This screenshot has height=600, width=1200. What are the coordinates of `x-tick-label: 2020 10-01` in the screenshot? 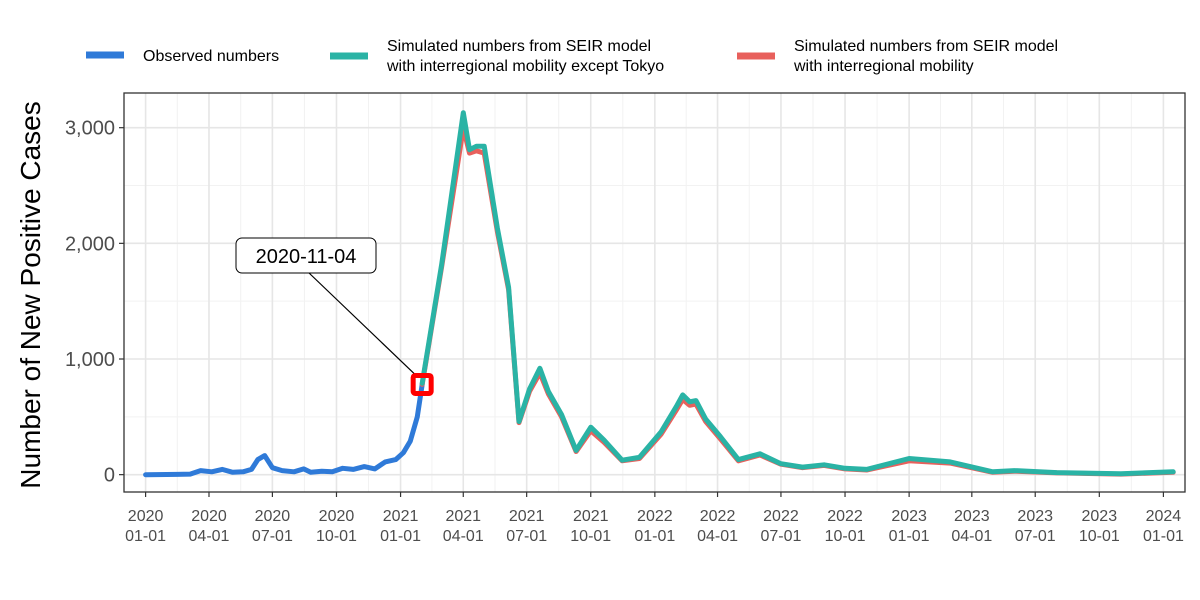 It's located at (336, 526).